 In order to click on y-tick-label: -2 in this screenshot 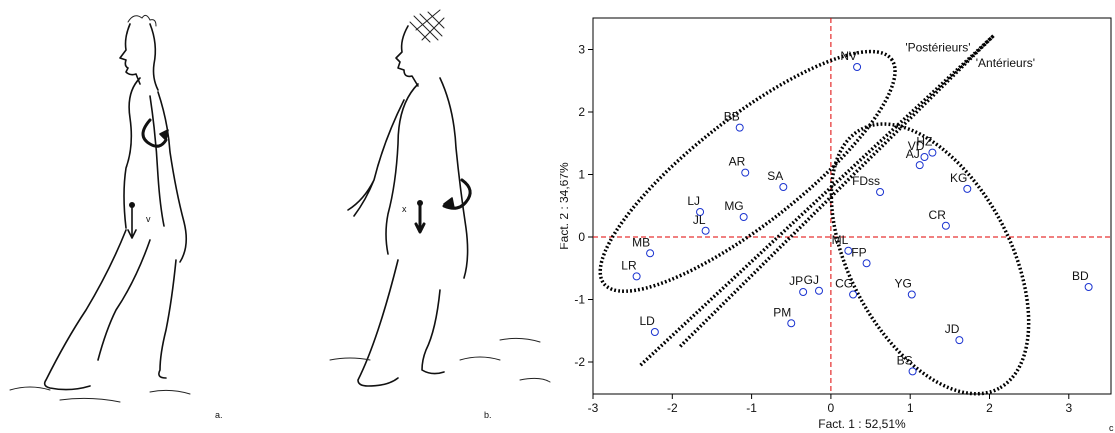, I will do `click(579, 362)`.